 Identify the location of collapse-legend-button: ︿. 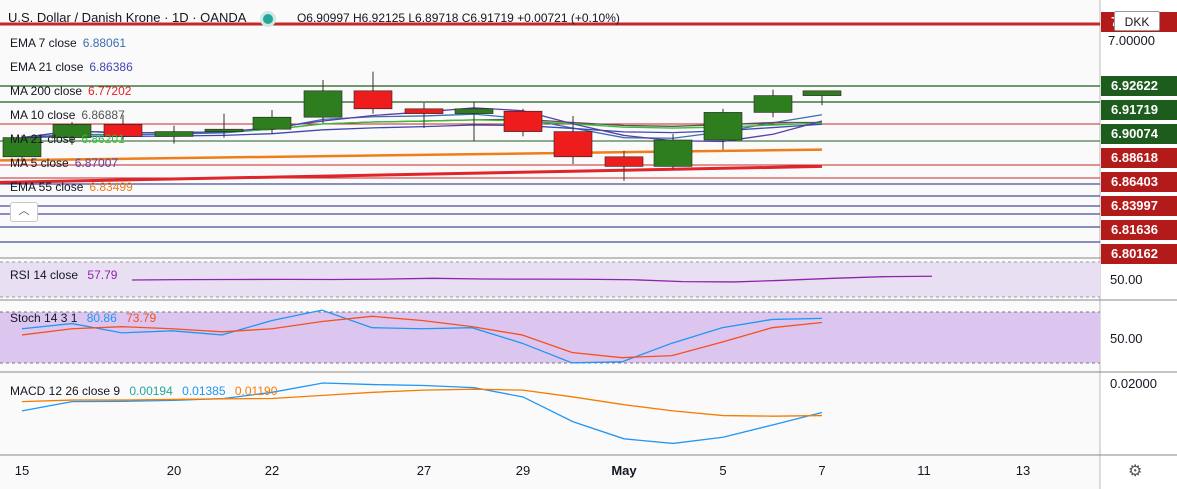
(24, 212).